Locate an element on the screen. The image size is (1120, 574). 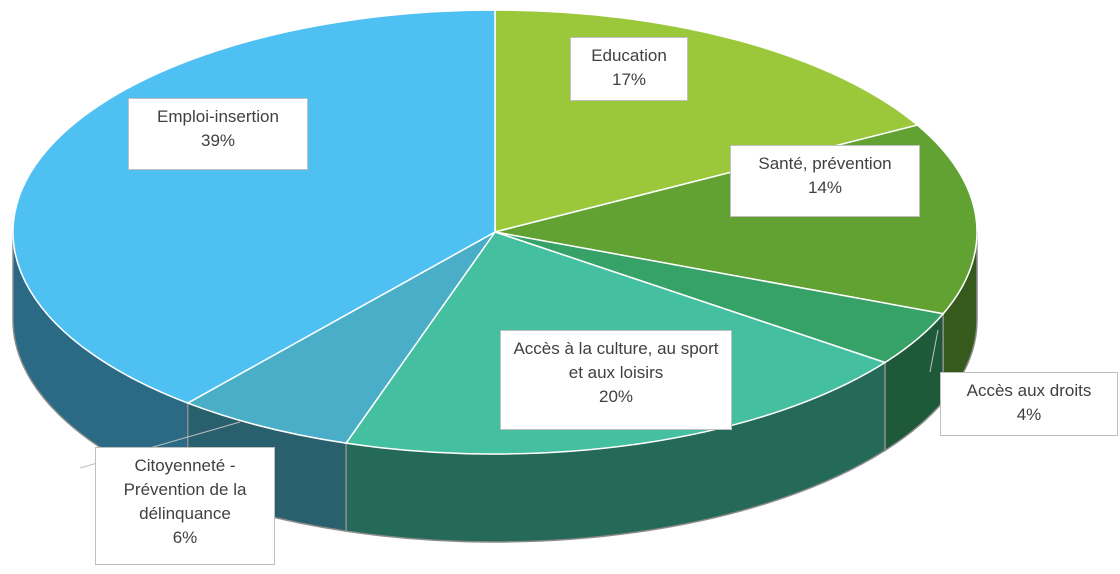
label-value: 14% is located at coordinates (825, 187).